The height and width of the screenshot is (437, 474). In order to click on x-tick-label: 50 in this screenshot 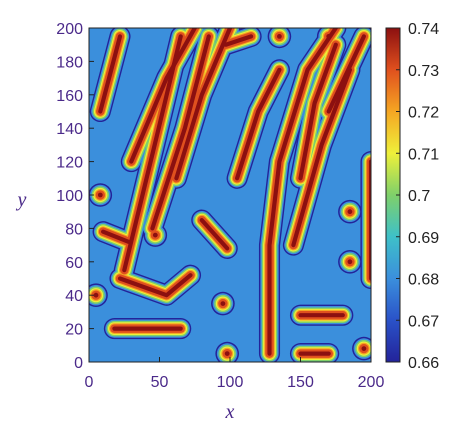, I will do `click(160, 382)`.